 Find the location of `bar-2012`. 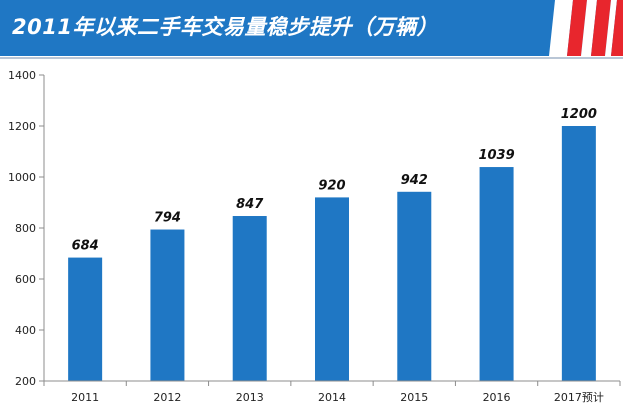

bar-2012 is located at coordinates (167, 305).